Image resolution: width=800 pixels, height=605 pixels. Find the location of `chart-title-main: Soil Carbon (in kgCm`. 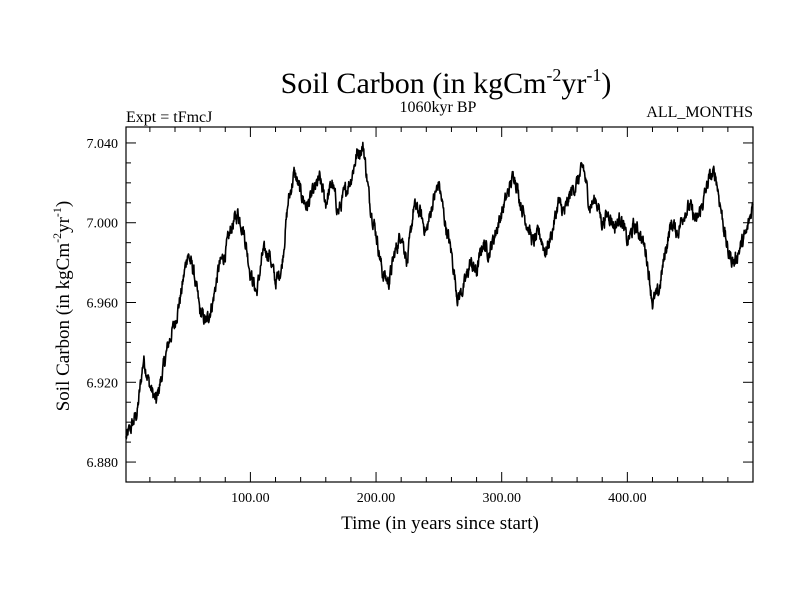

chart-title-main: Soil Carbon (in kgCm is located at coordinates (414, 83).